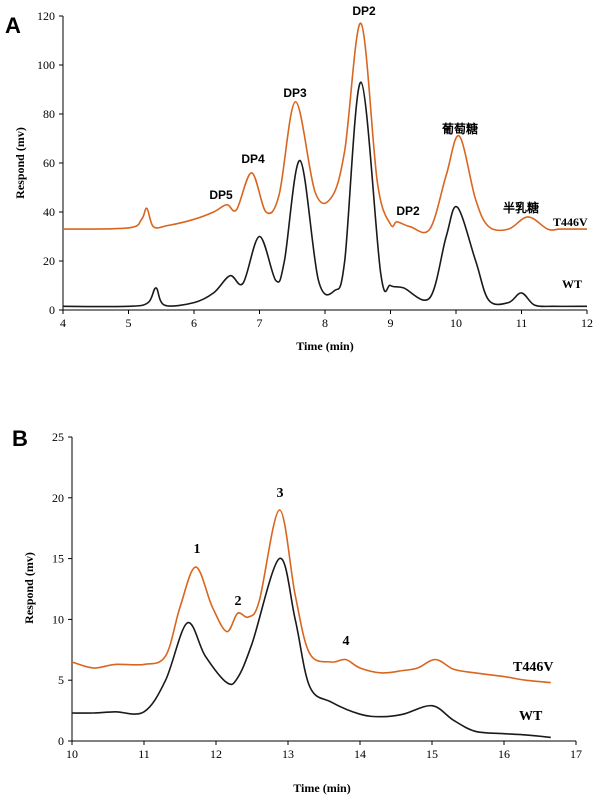  I want to click on annotation-dp4: DP4, so click(253, 159).